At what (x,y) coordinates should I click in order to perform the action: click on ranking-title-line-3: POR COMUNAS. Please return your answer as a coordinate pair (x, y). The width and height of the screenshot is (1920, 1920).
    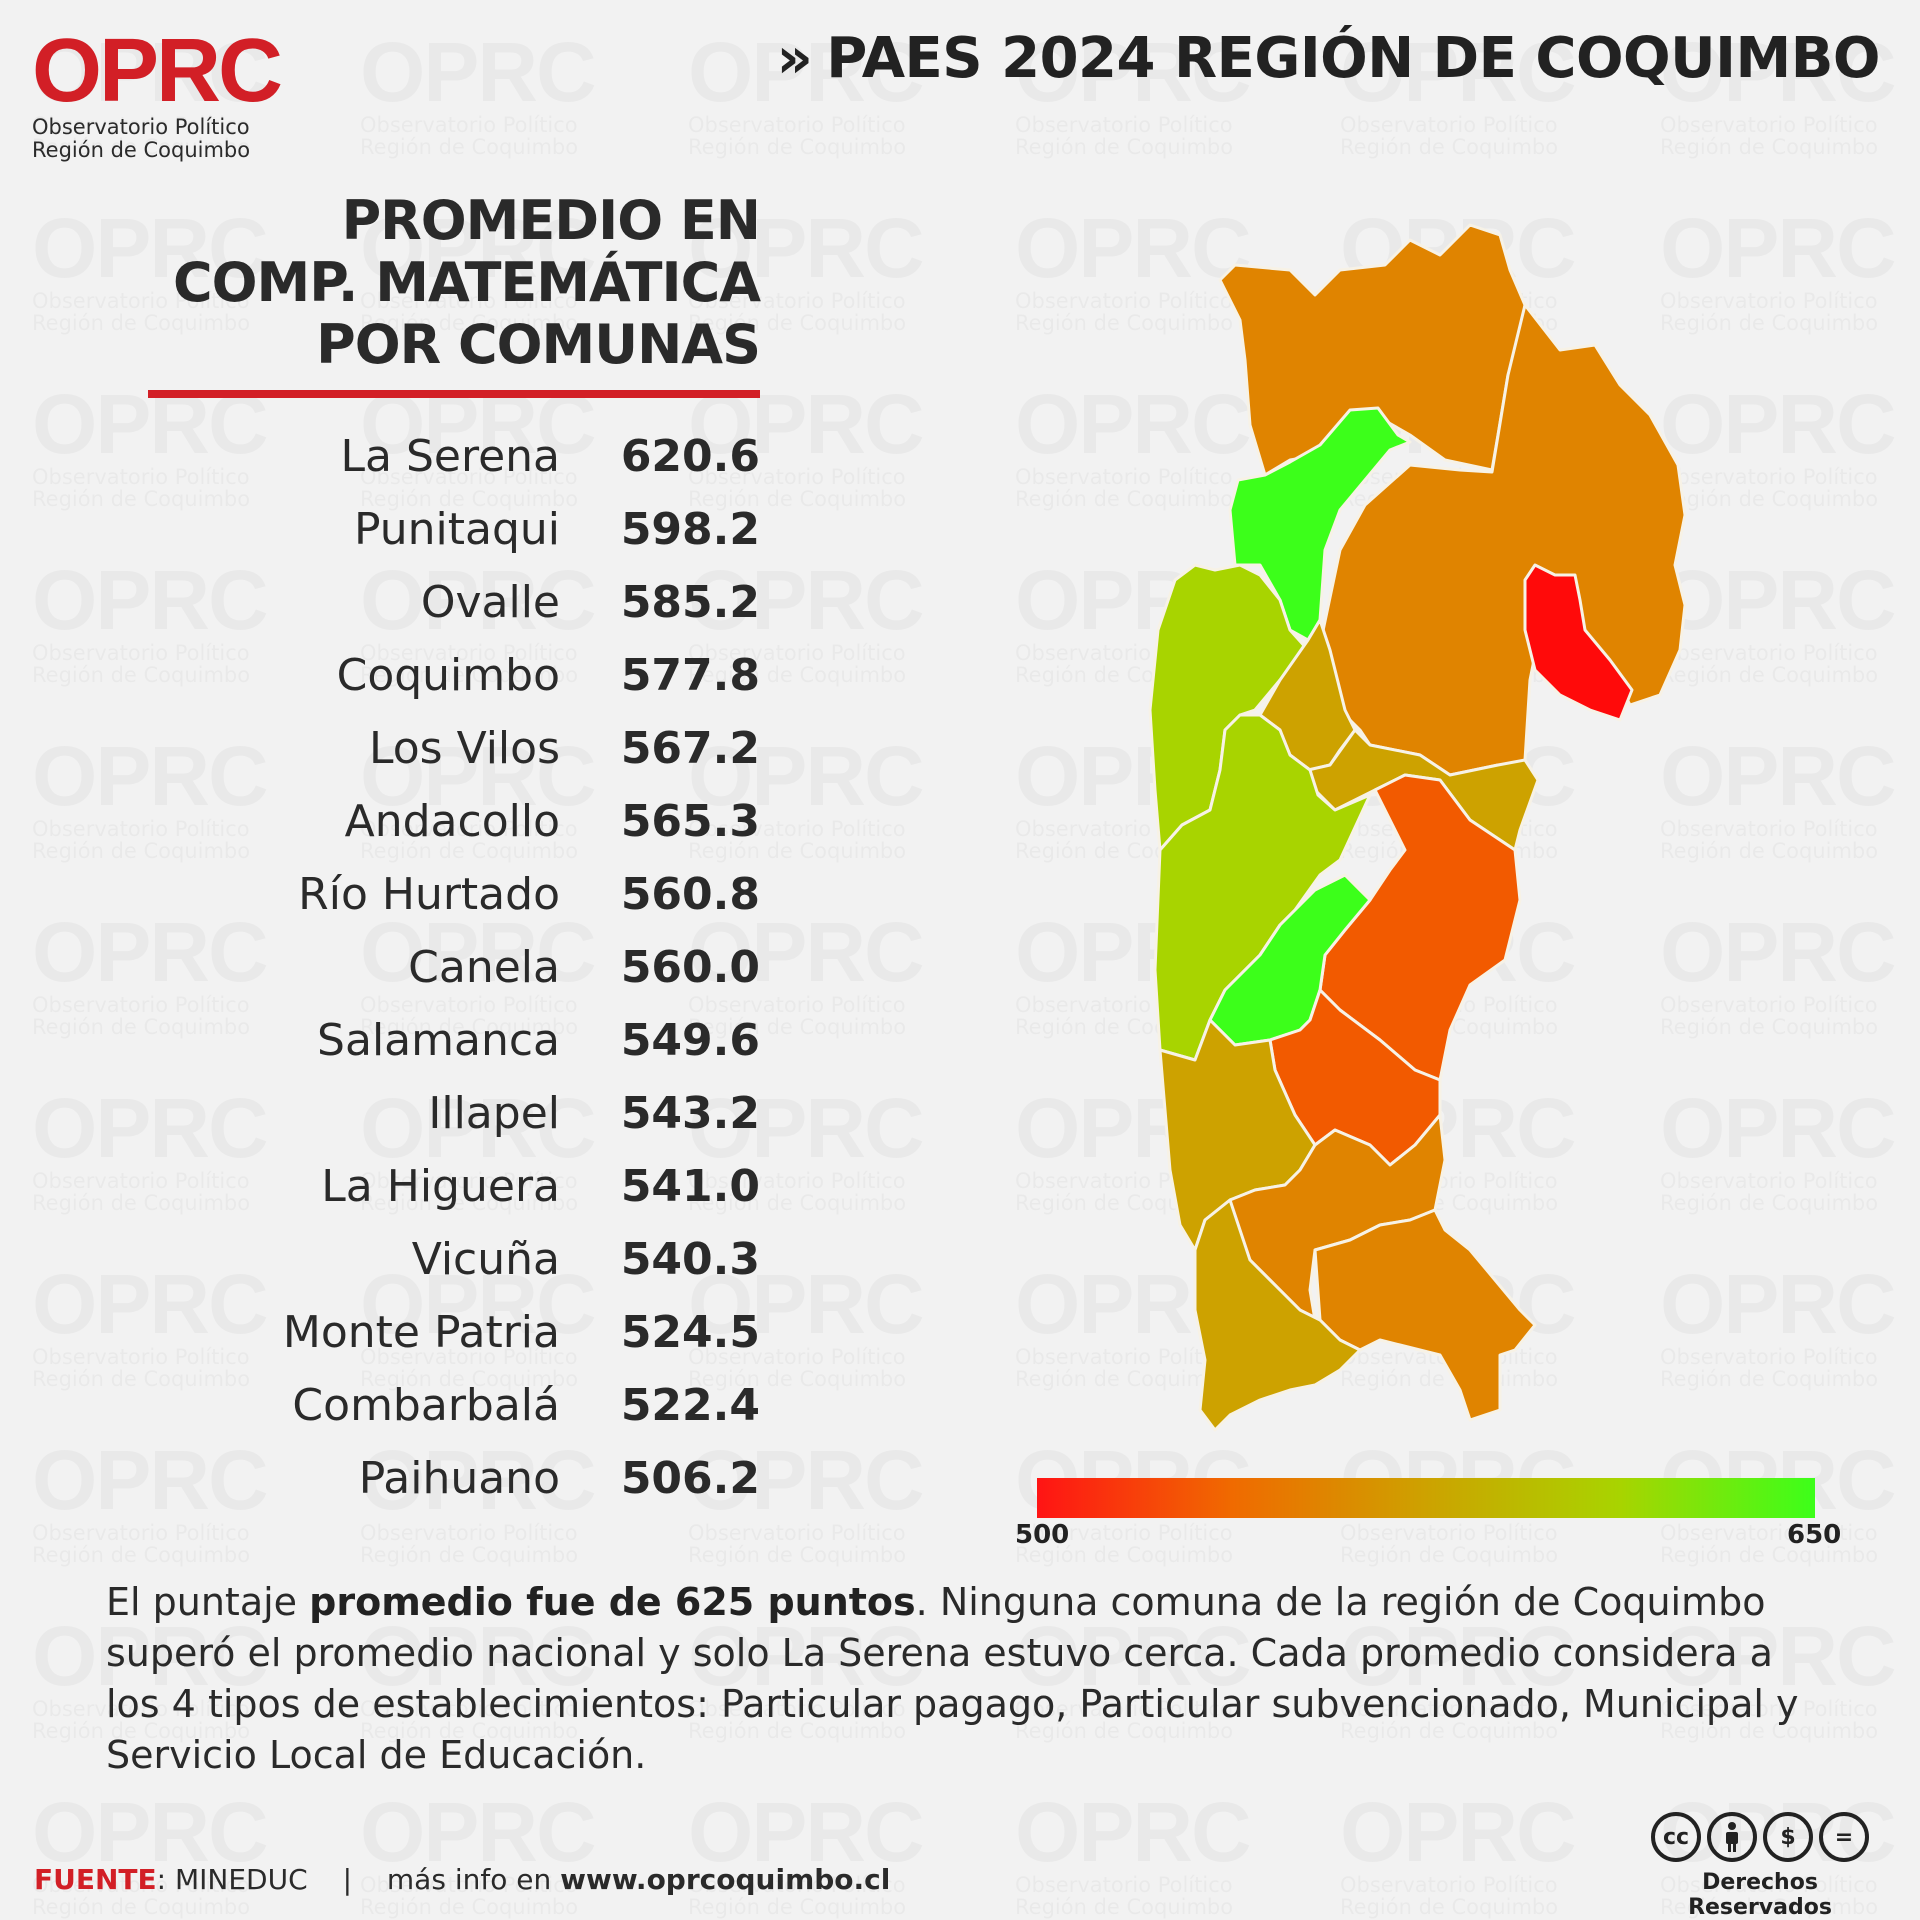
    Looking at the image, I should click on (538, 344).